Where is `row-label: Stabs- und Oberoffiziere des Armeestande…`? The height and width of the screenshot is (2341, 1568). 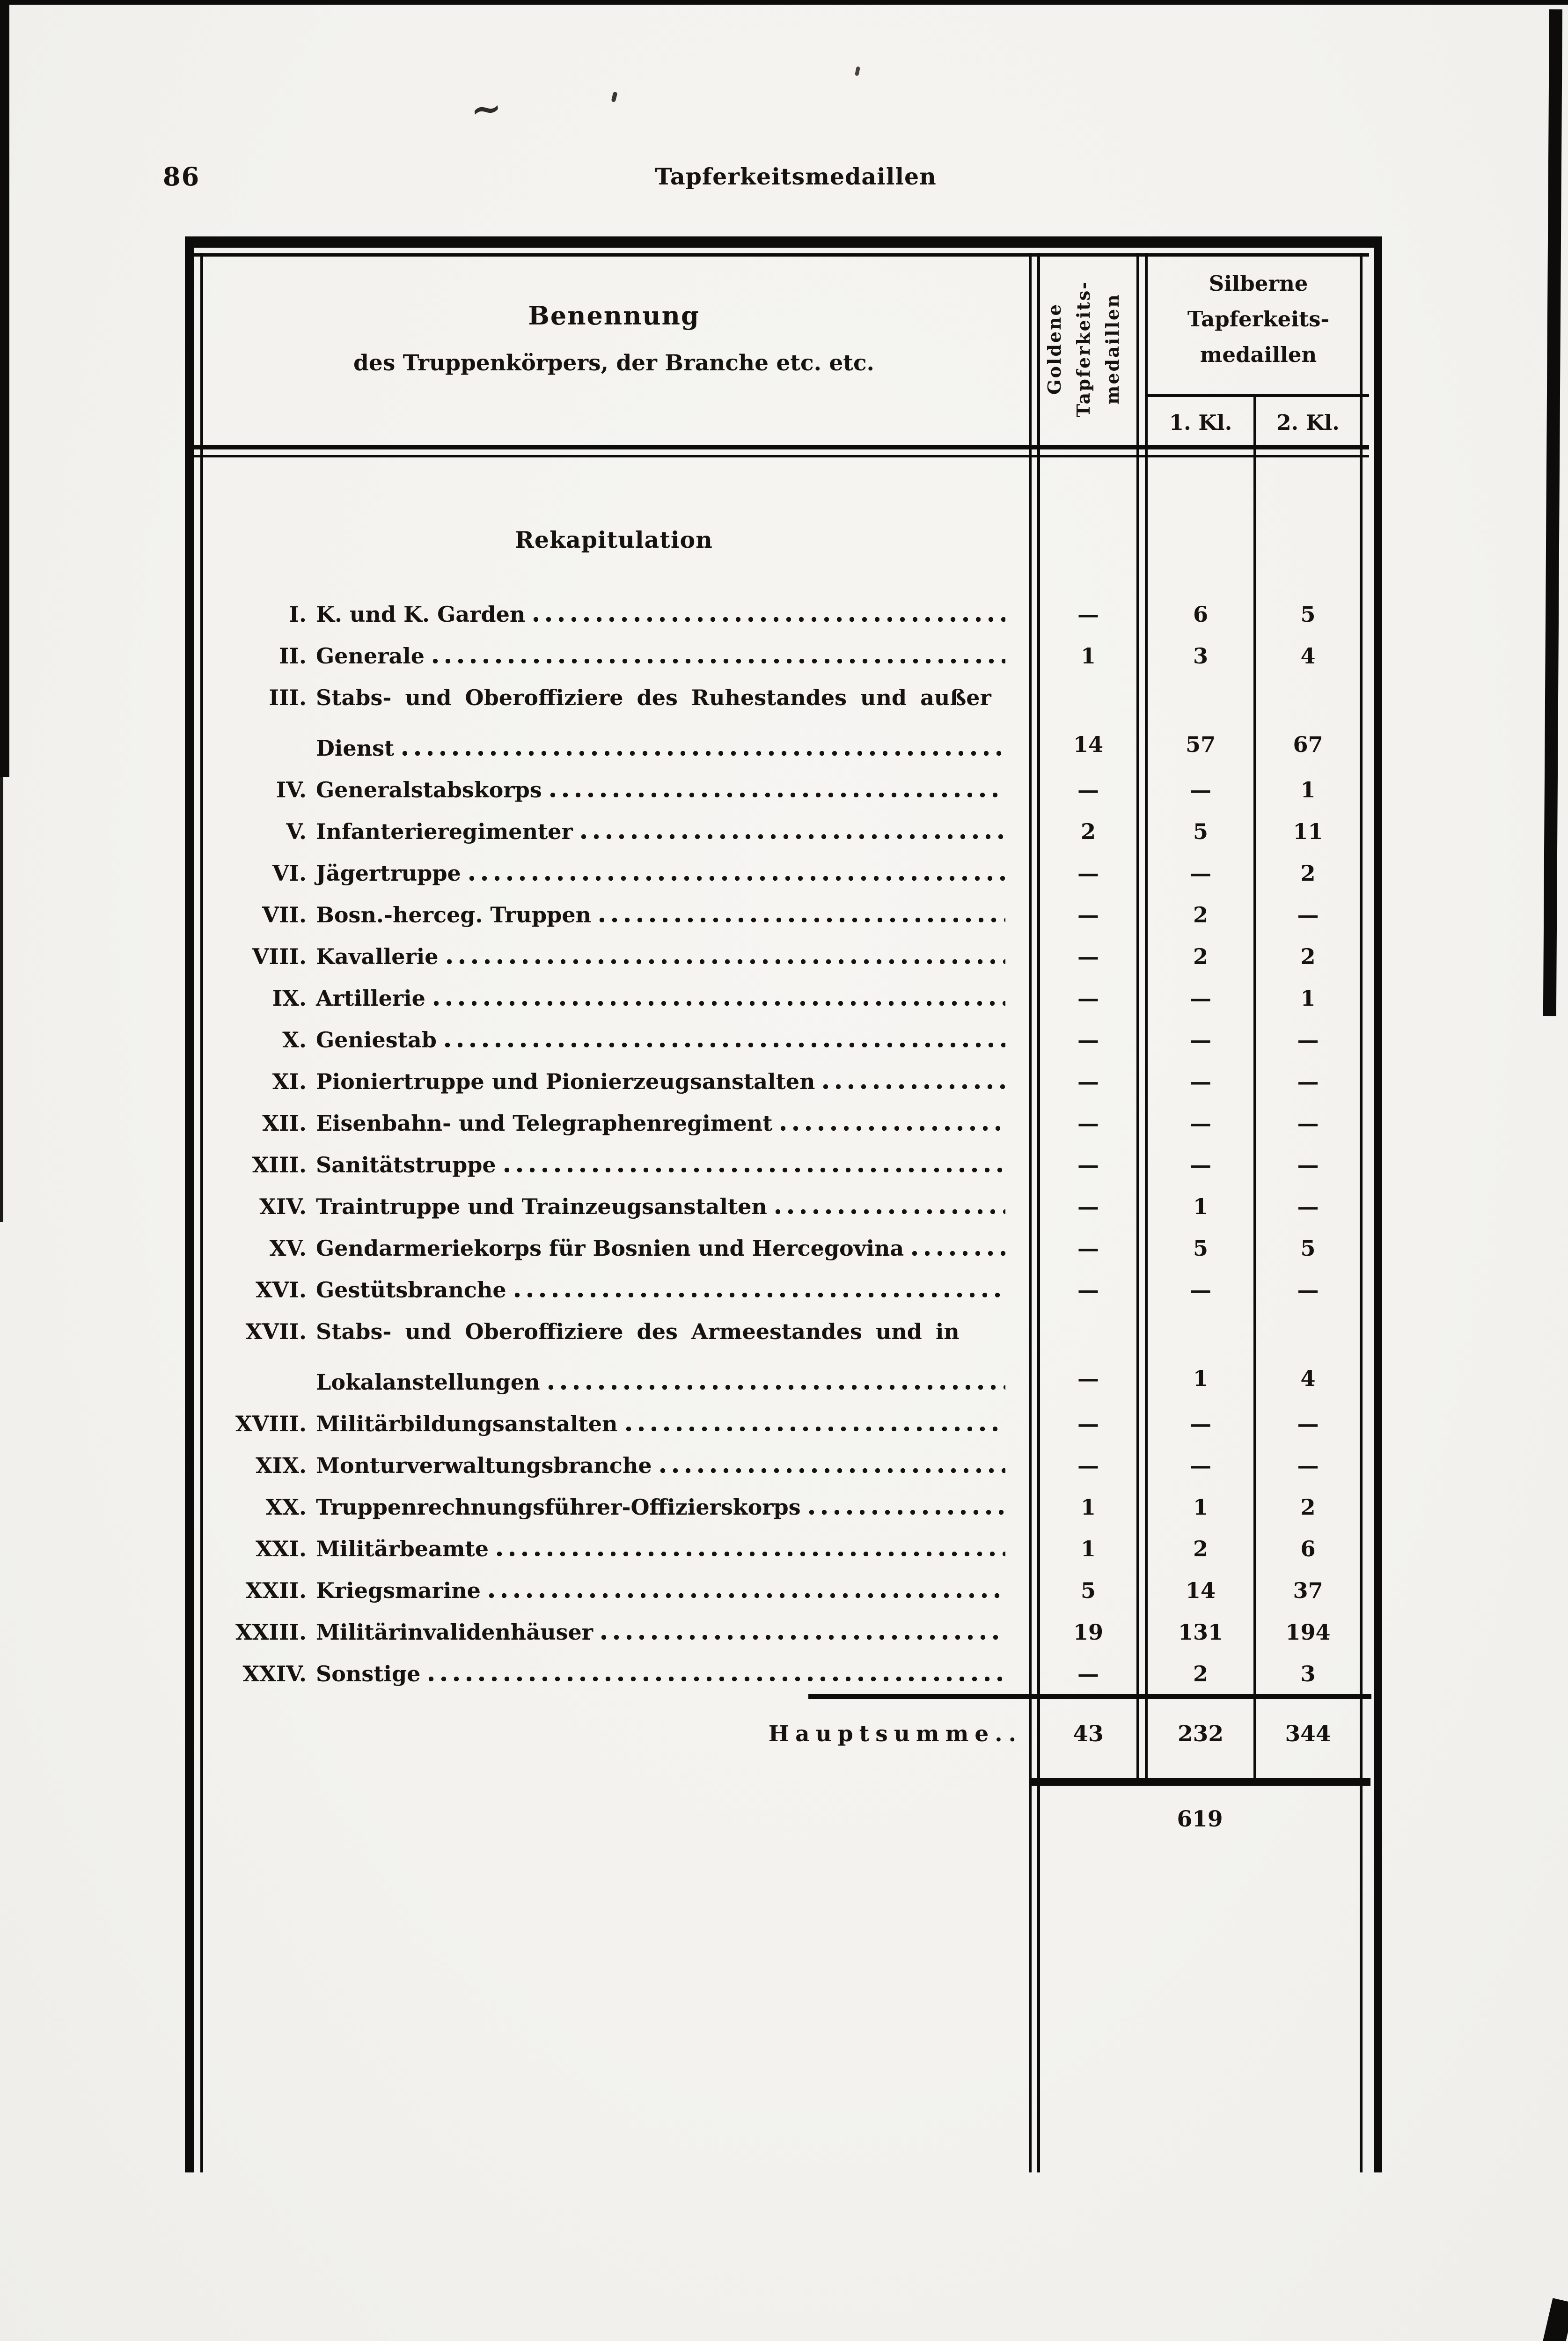 row-label: Stabs- und Oberoffiziere des Armeestande… is located at coordinates (638, 1331).